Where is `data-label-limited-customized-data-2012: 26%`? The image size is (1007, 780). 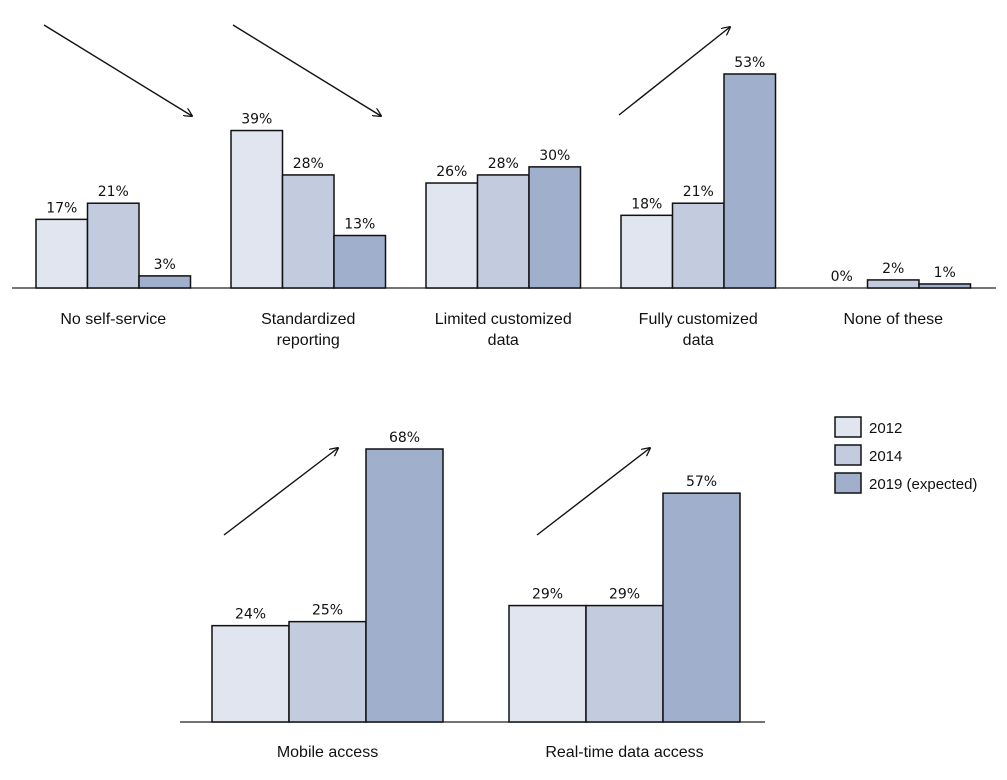
data-label-limited-customized-data-2012: 26% is located at coordinates (451, 172).